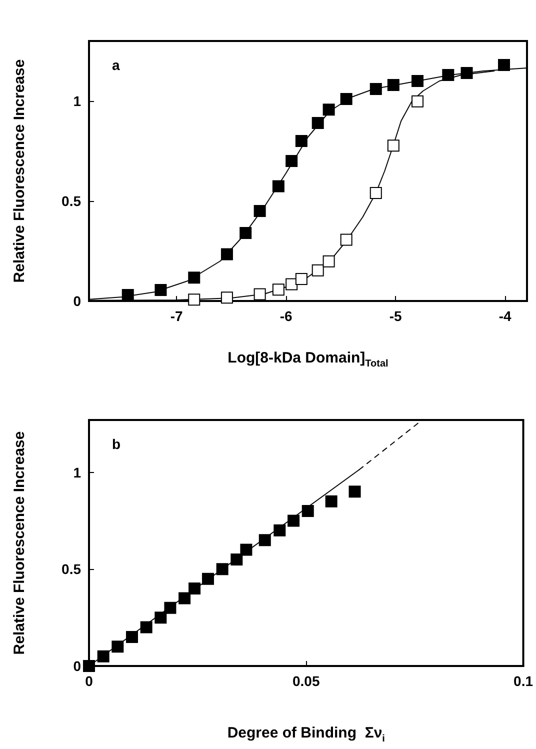 Image resolution: width=536 pixels, height=749 pixels. Describe the element at coordinates (177, 316) in the screenshot. I see `x-tick-label: -7` at that location.